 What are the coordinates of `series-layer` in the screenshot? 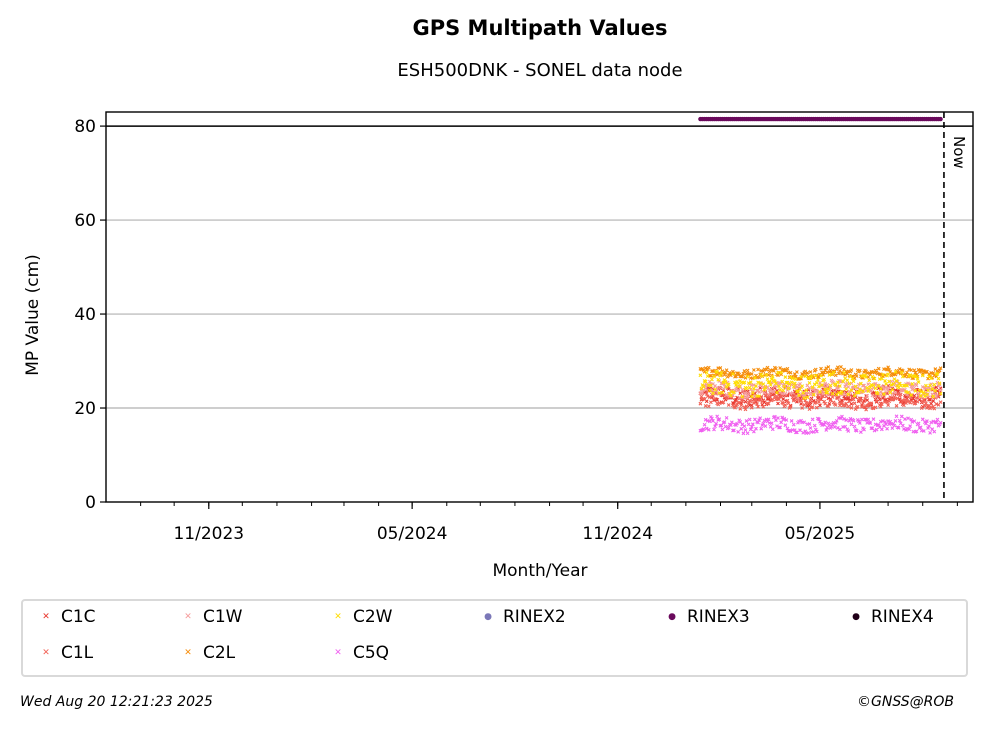 It's located at (820, 276).